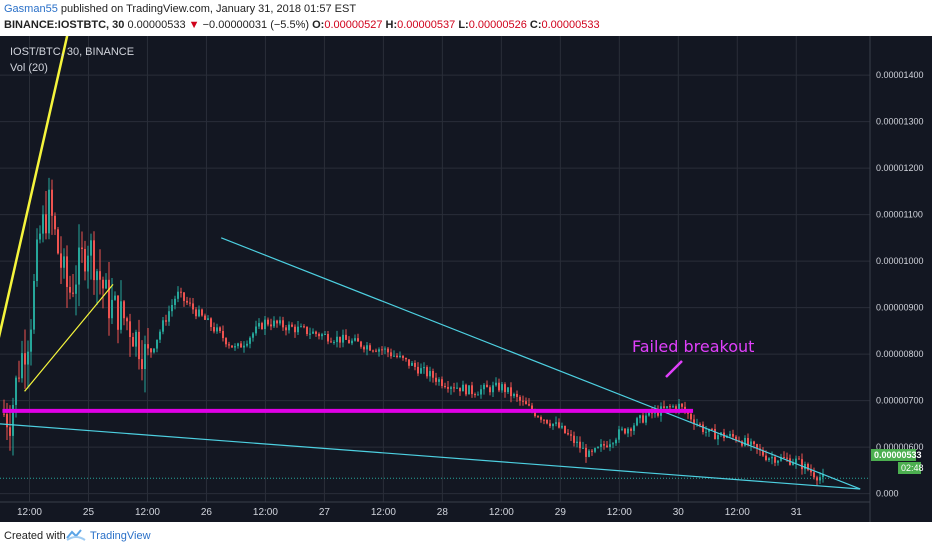 This screenshot has height=550, width=932. I want to click on y-tick-label: 0.00000600, so click(900, 447).